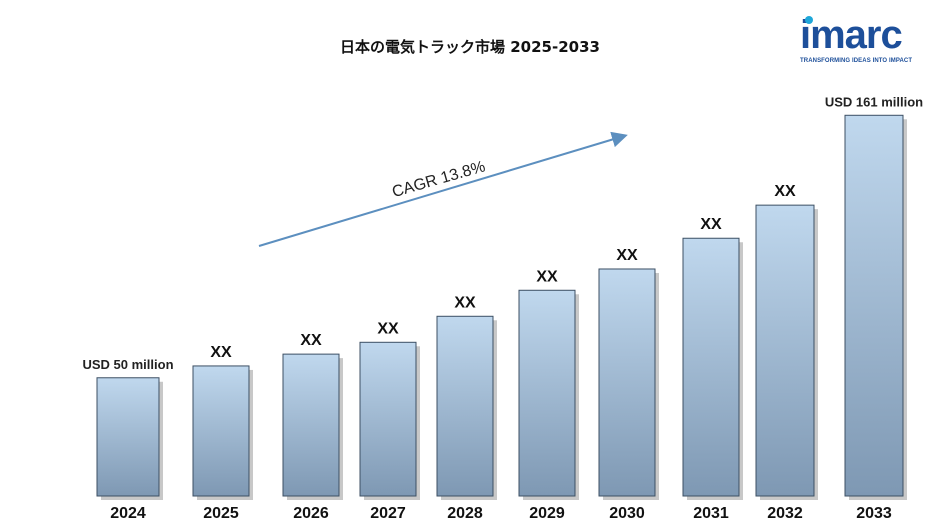 This screenshot has height=529, width=940. Describe the element at coordinates (470, 47) in the screenshot. I see `chart-title: 日本の電気トラック市場 2025-2033` at that location.